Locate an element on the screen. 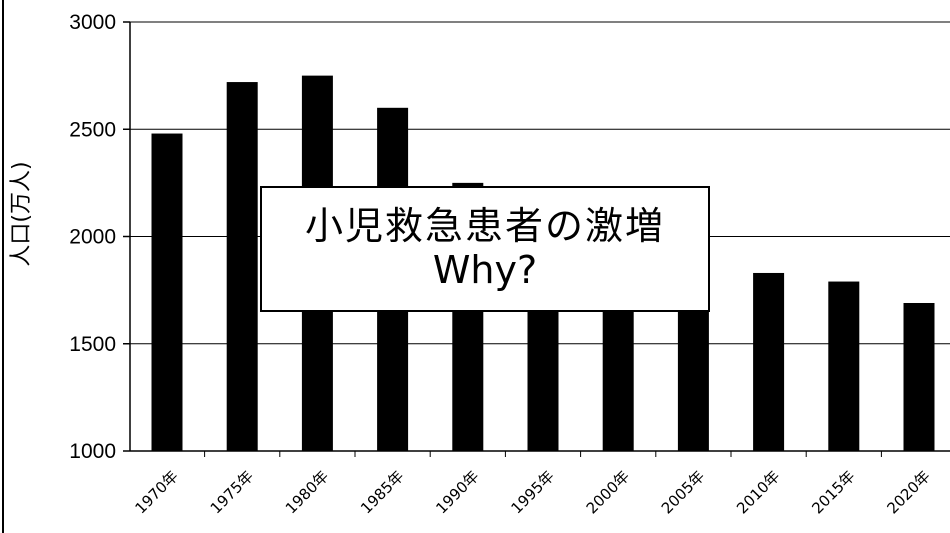 This screenshot has width=950, height=533. overlay-headline: 小児救急患者の激増 is located at coordinates (484, 226).